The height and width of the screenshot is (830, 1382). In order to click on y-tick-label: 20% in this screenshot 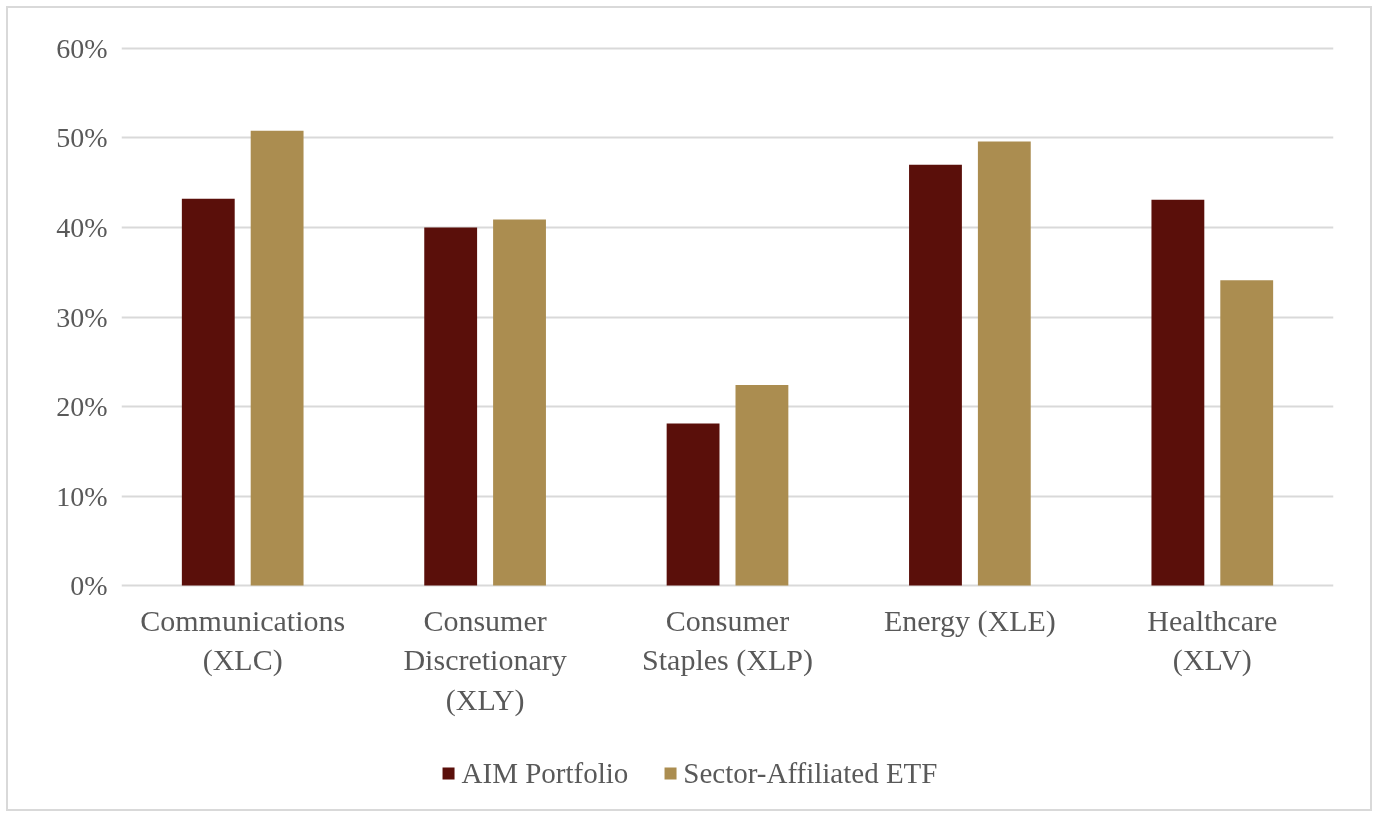, I will do `click(82, 406)`.